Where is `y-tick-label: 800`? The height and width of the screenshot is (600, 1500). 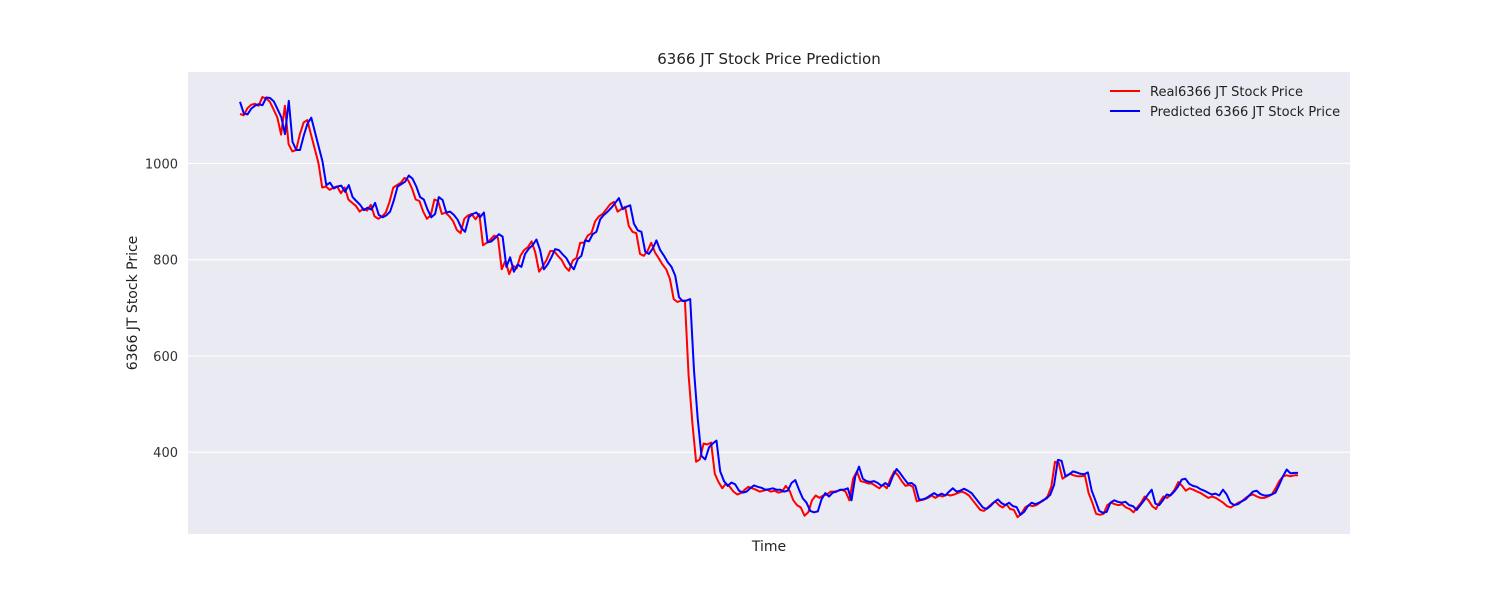
y-tick-label: 800 is located at coordinates (165, 261).